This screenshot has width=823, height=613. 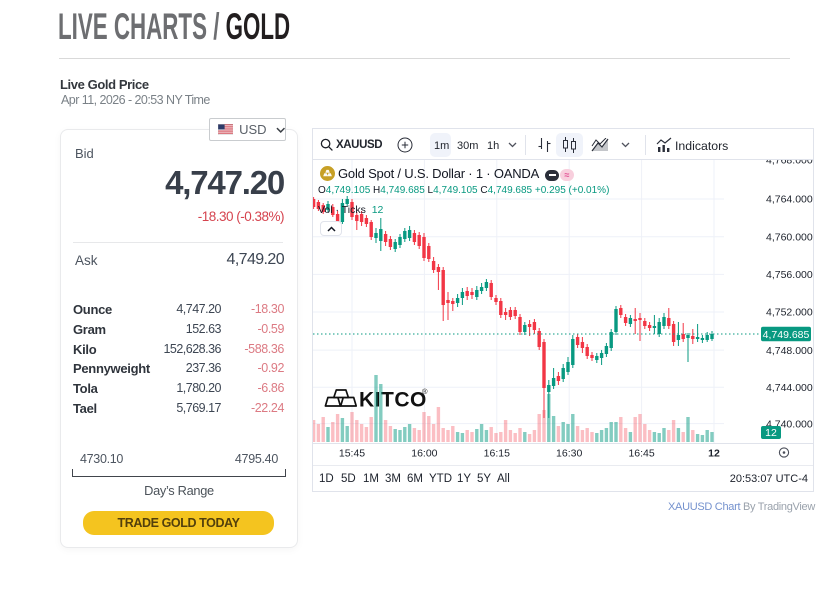 I want to click on svg-text: 4,764.000, so click(x=789, y=200).